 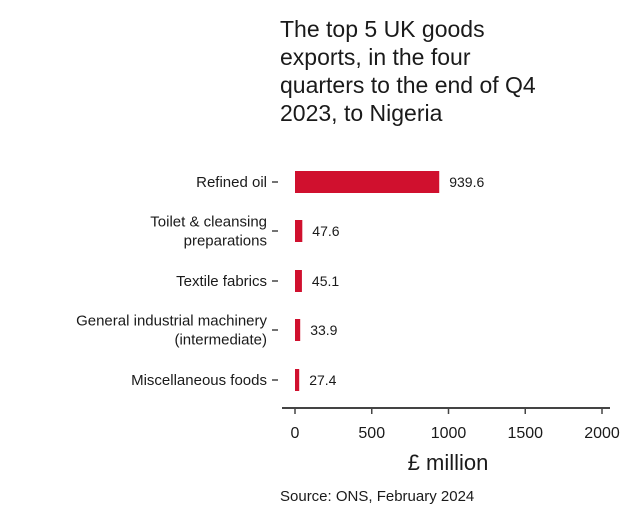 What do you see at coordinates (199, 380) in the screenshot?
I see `category-label: Miscellaneous foods` at bounding box center [199, 380].